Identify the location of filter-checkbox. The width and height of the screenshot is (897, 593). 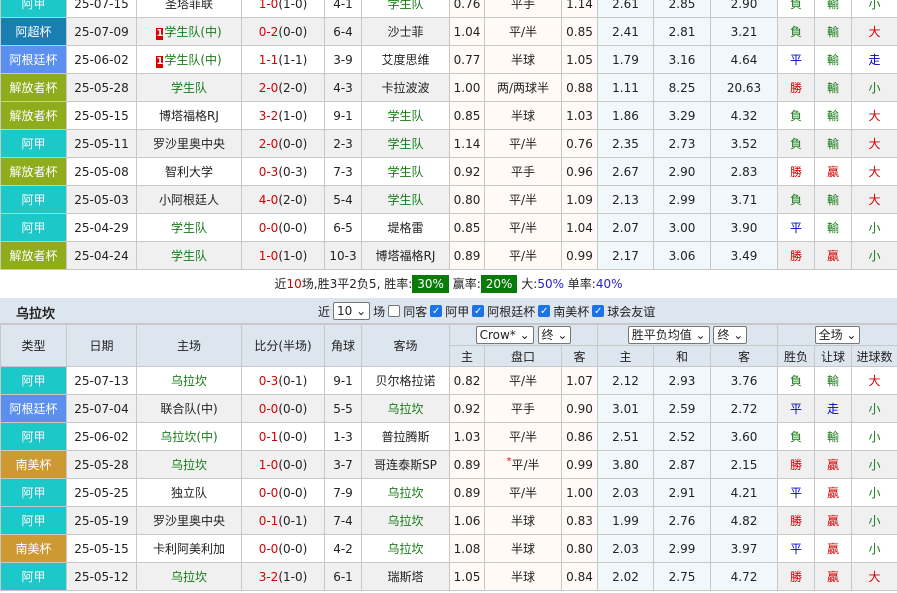
(394, 311).